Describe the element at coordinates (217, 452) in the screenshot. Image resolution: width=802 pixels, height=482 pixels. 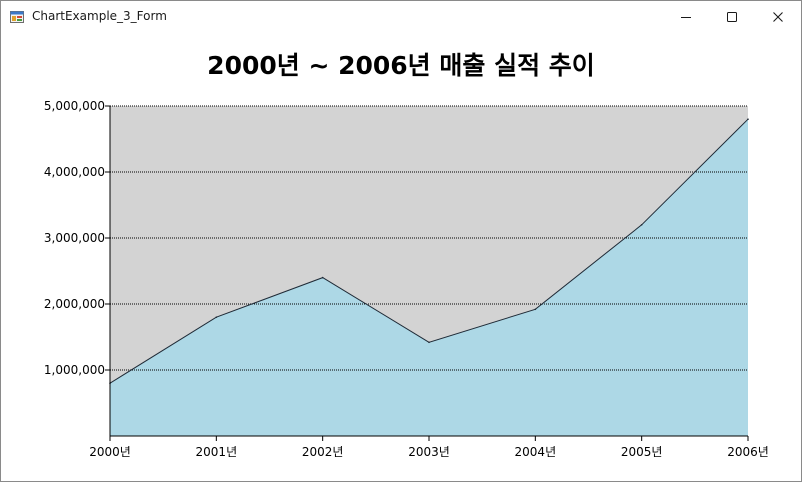
I see `x-tick-label: 2001년` at that location.